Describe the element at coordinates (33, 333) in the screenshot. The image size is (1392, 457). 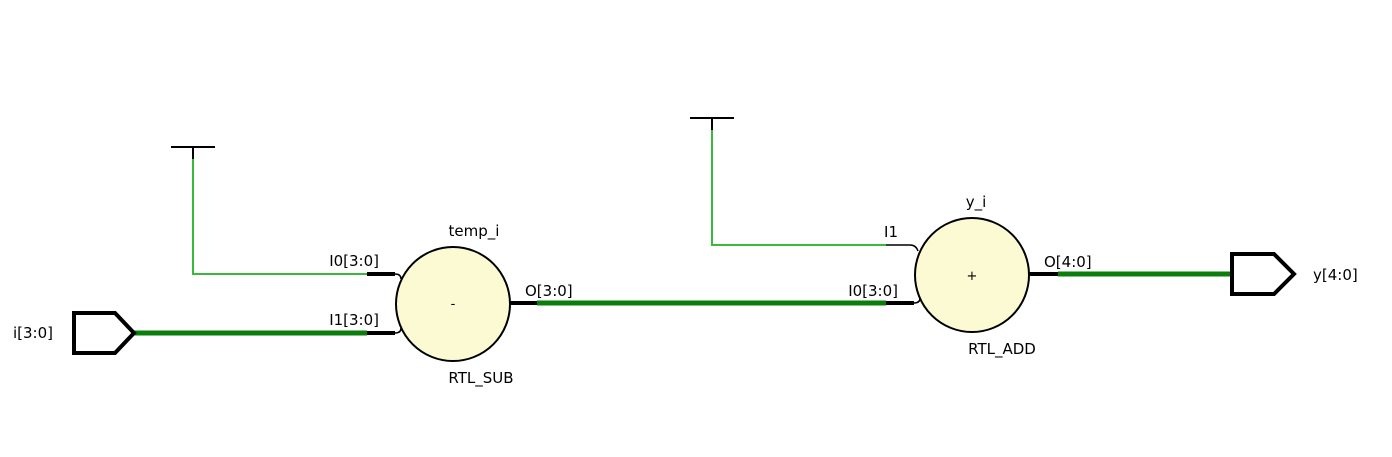
I see `input-port-label: i[3:0]` at that location.